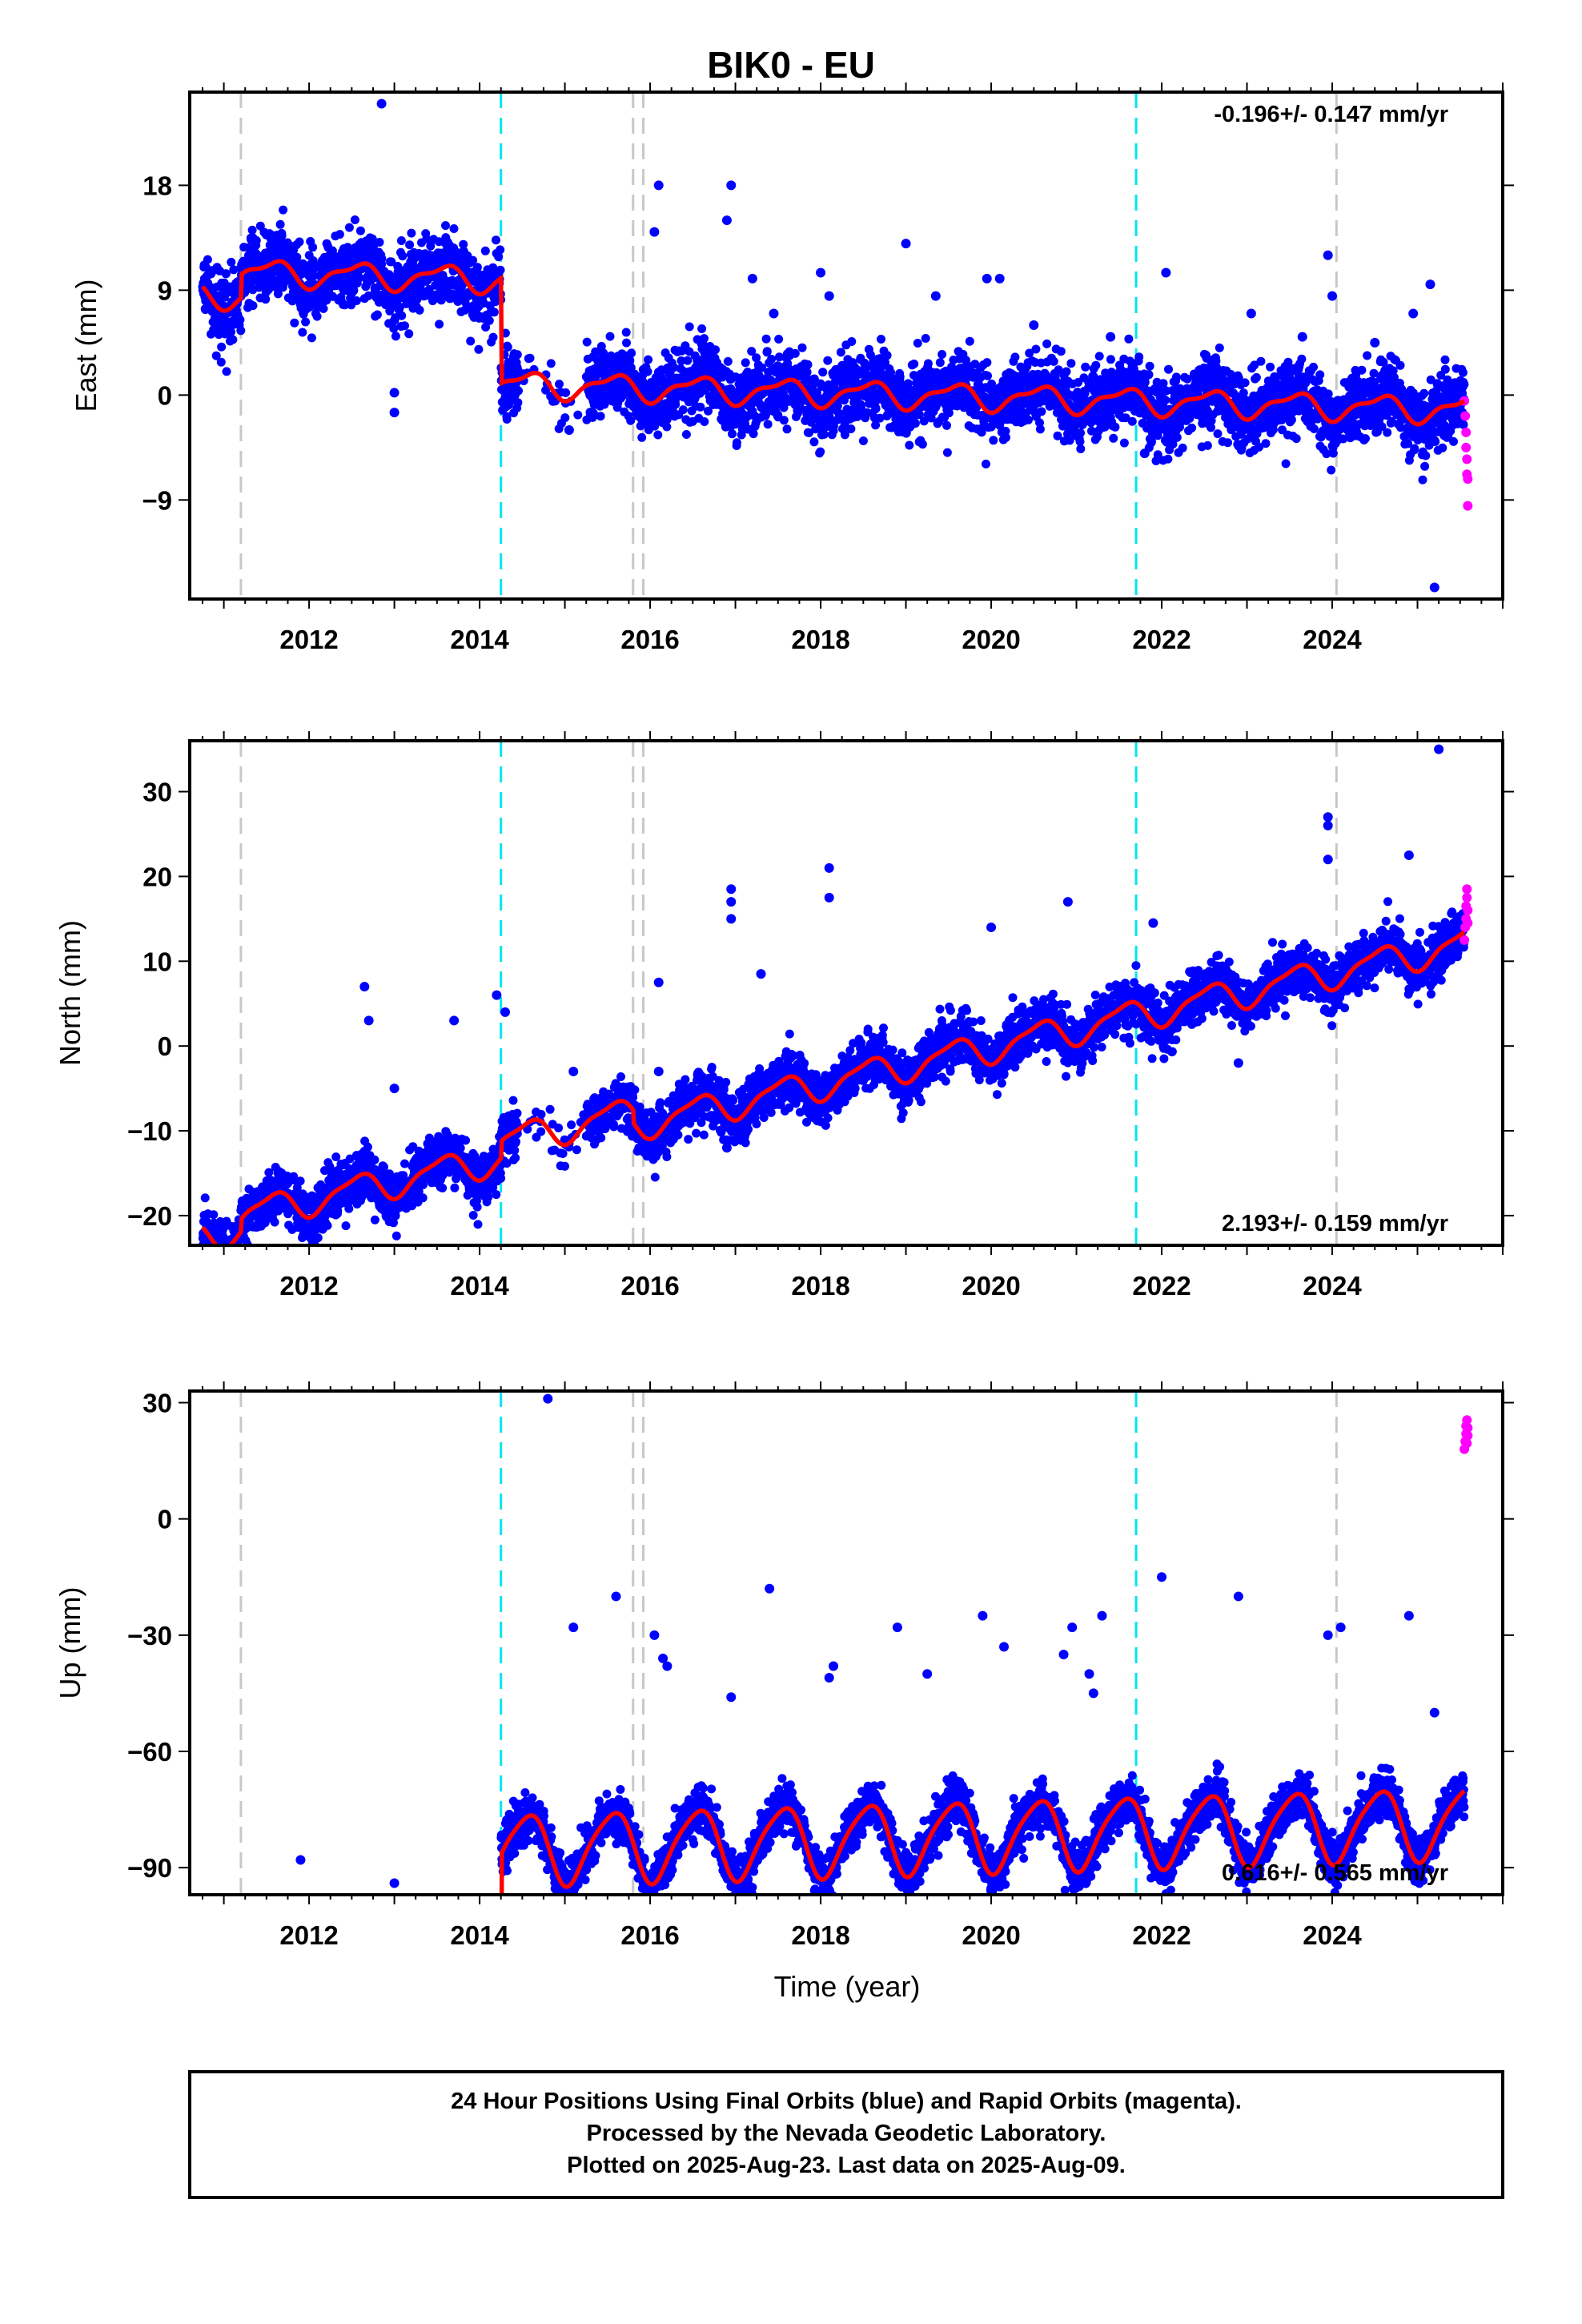  I want to click on x-tick-label: 2018, so click(820, 639).